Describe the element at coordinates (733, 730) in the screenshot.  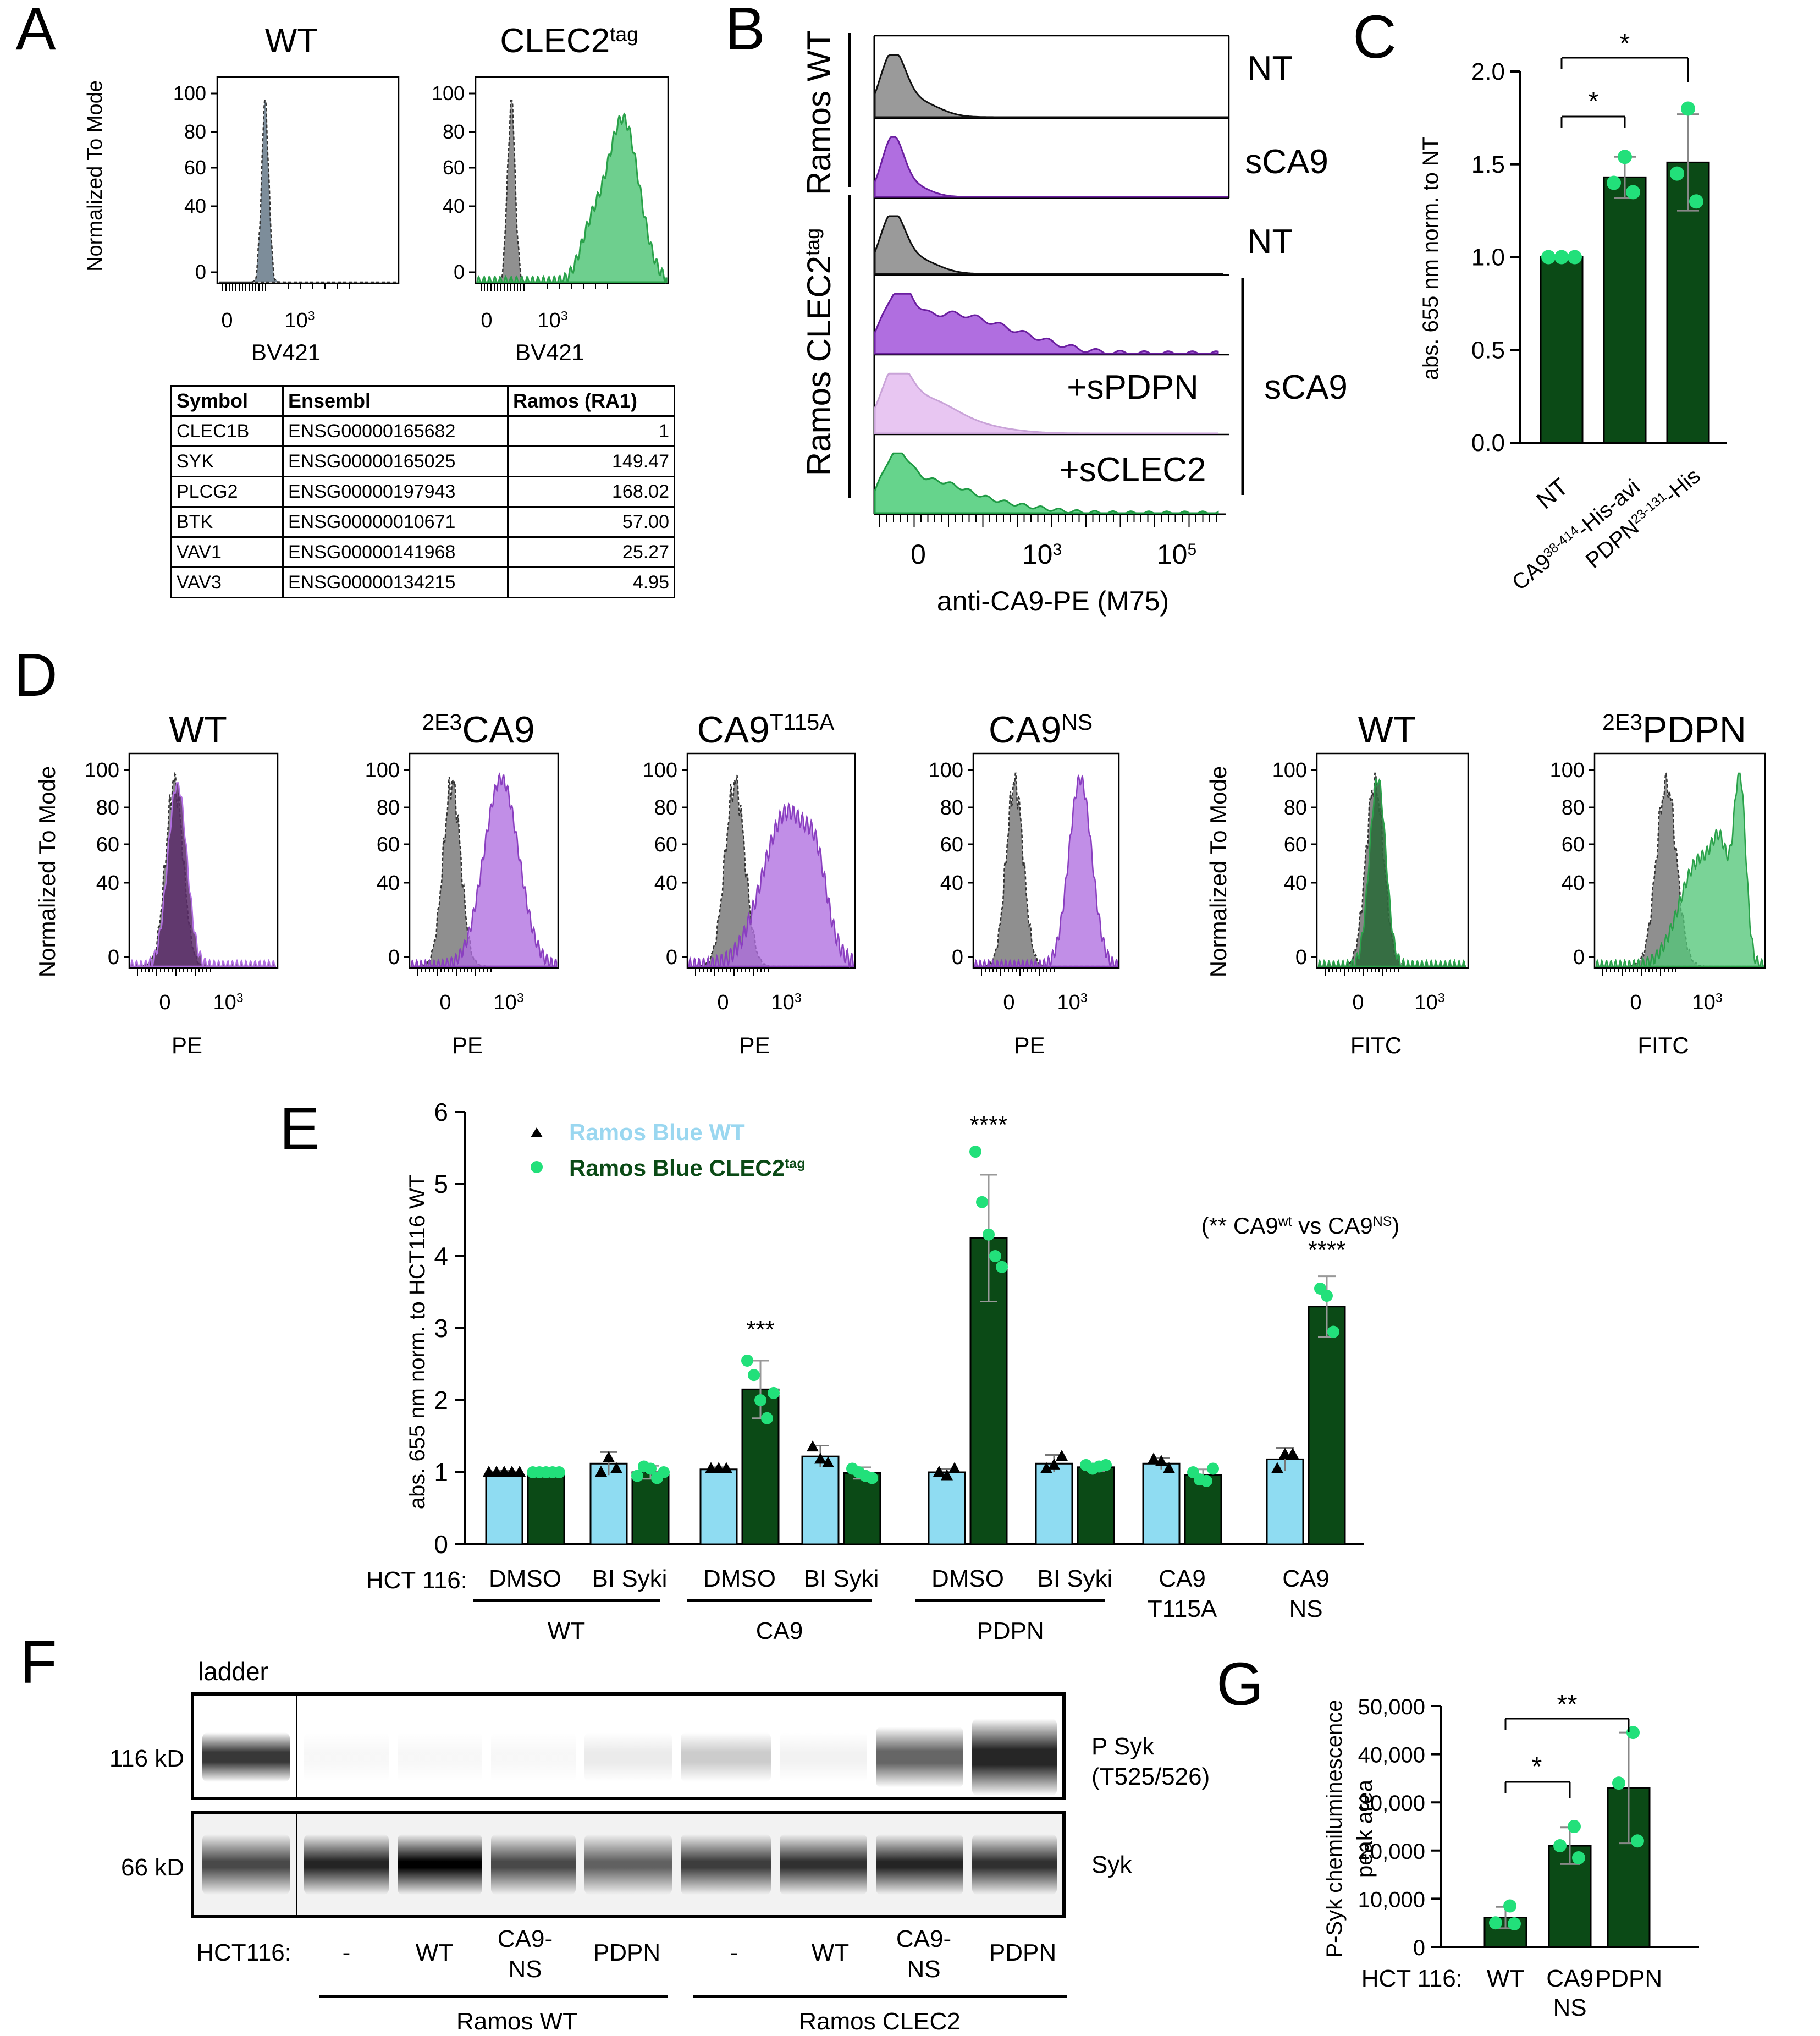
I see `text-segment: CA9` at that location.